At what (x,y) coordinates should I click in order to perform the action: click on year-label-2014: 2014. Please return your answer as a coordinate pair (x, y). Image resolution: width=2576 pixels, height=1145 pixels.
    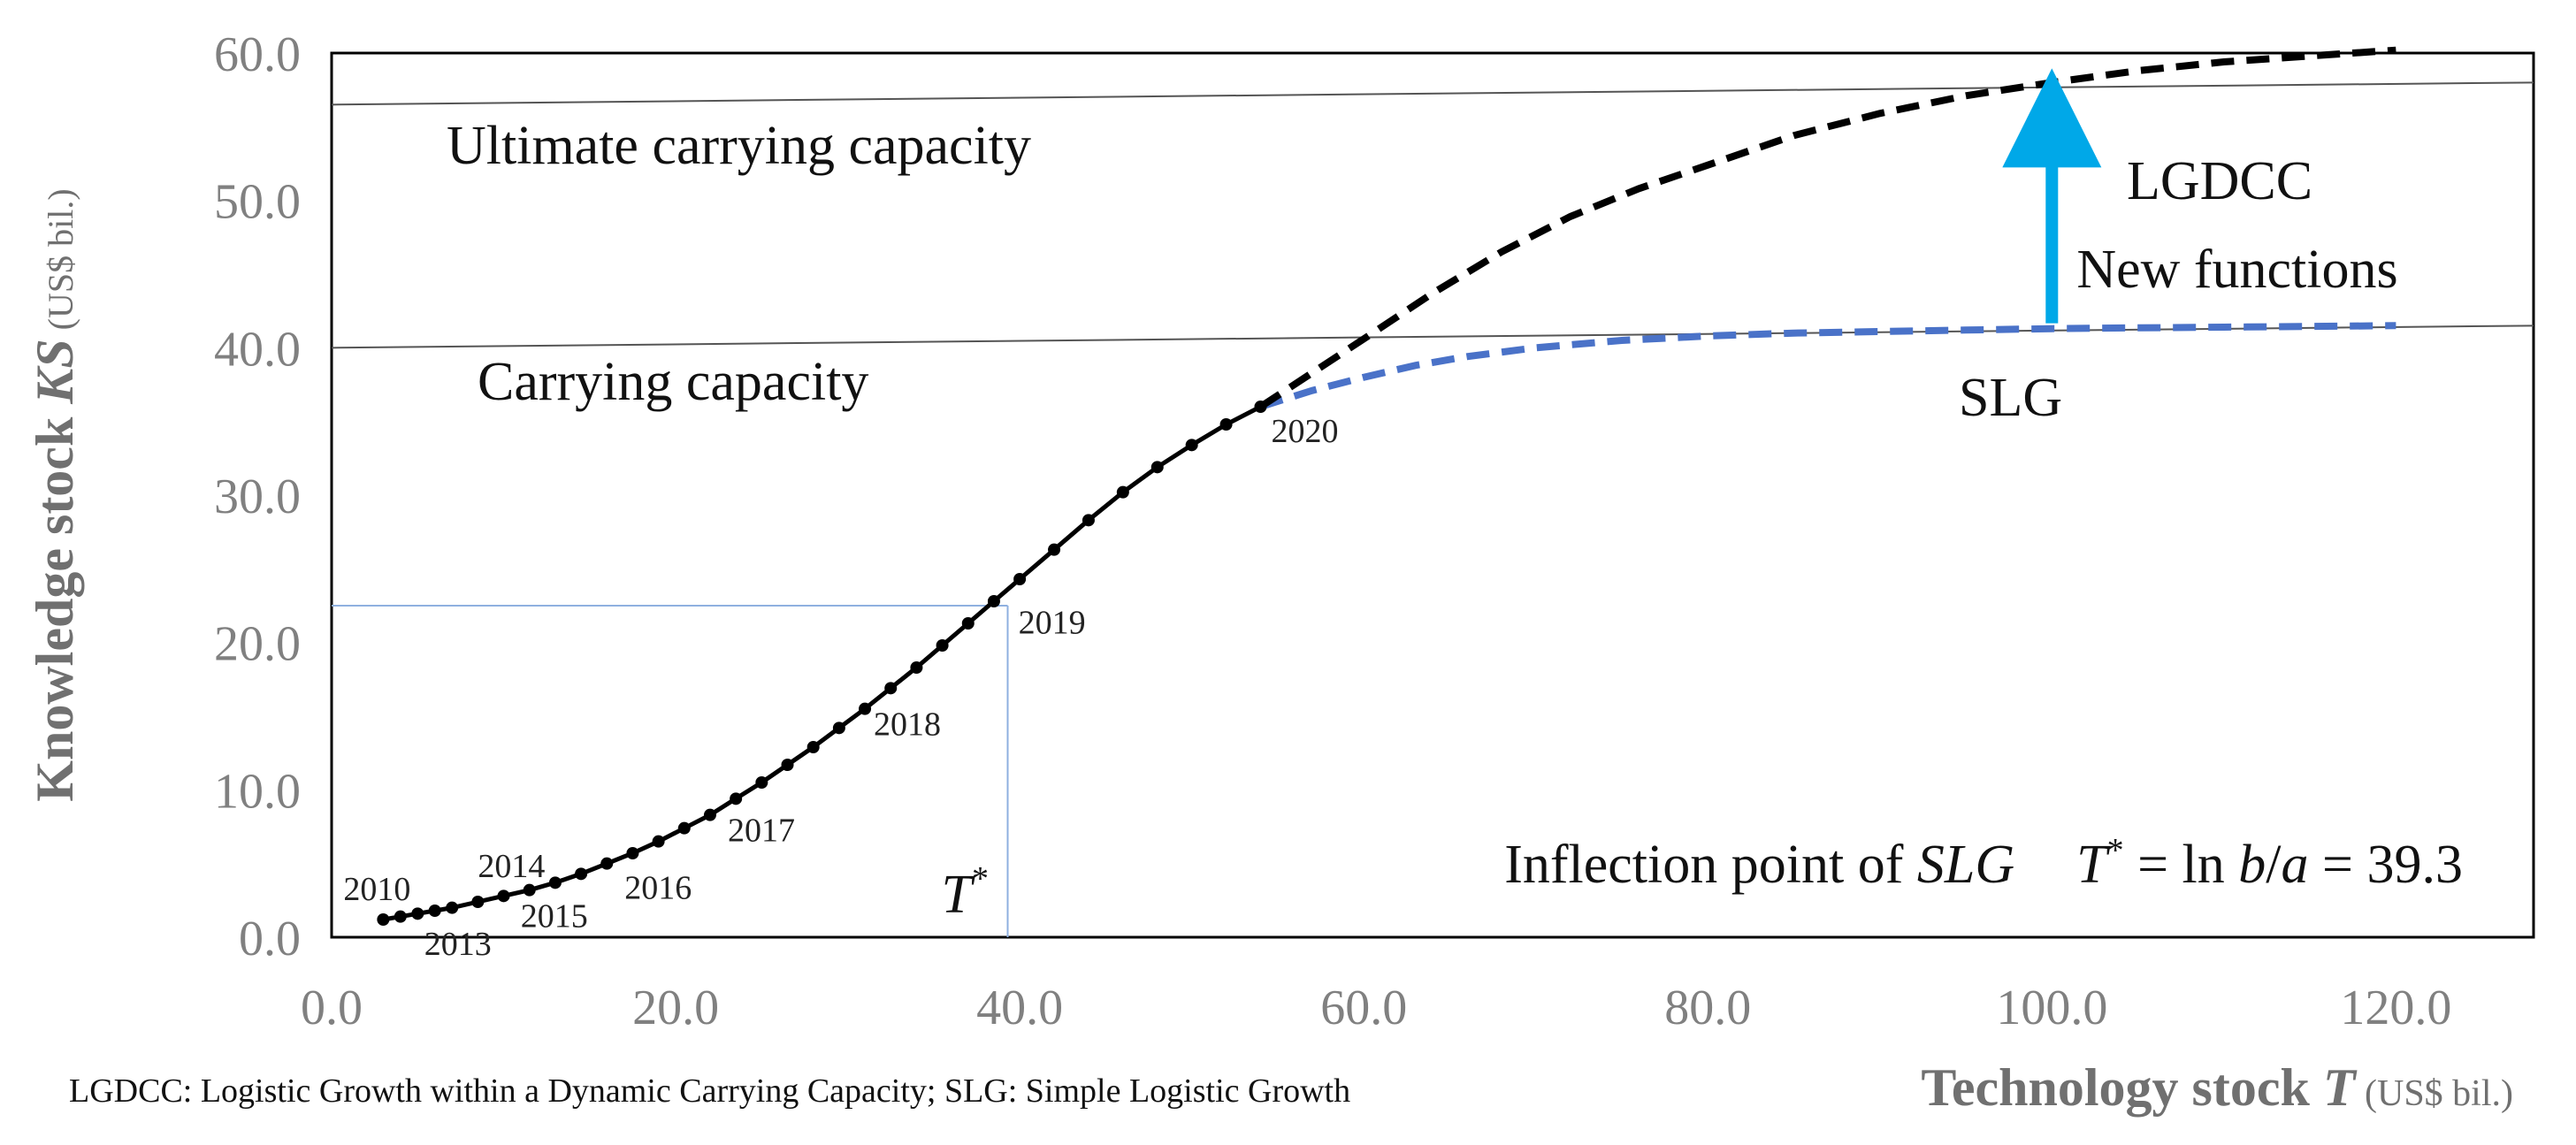
    Looking at the image, I should click on (511, 867).